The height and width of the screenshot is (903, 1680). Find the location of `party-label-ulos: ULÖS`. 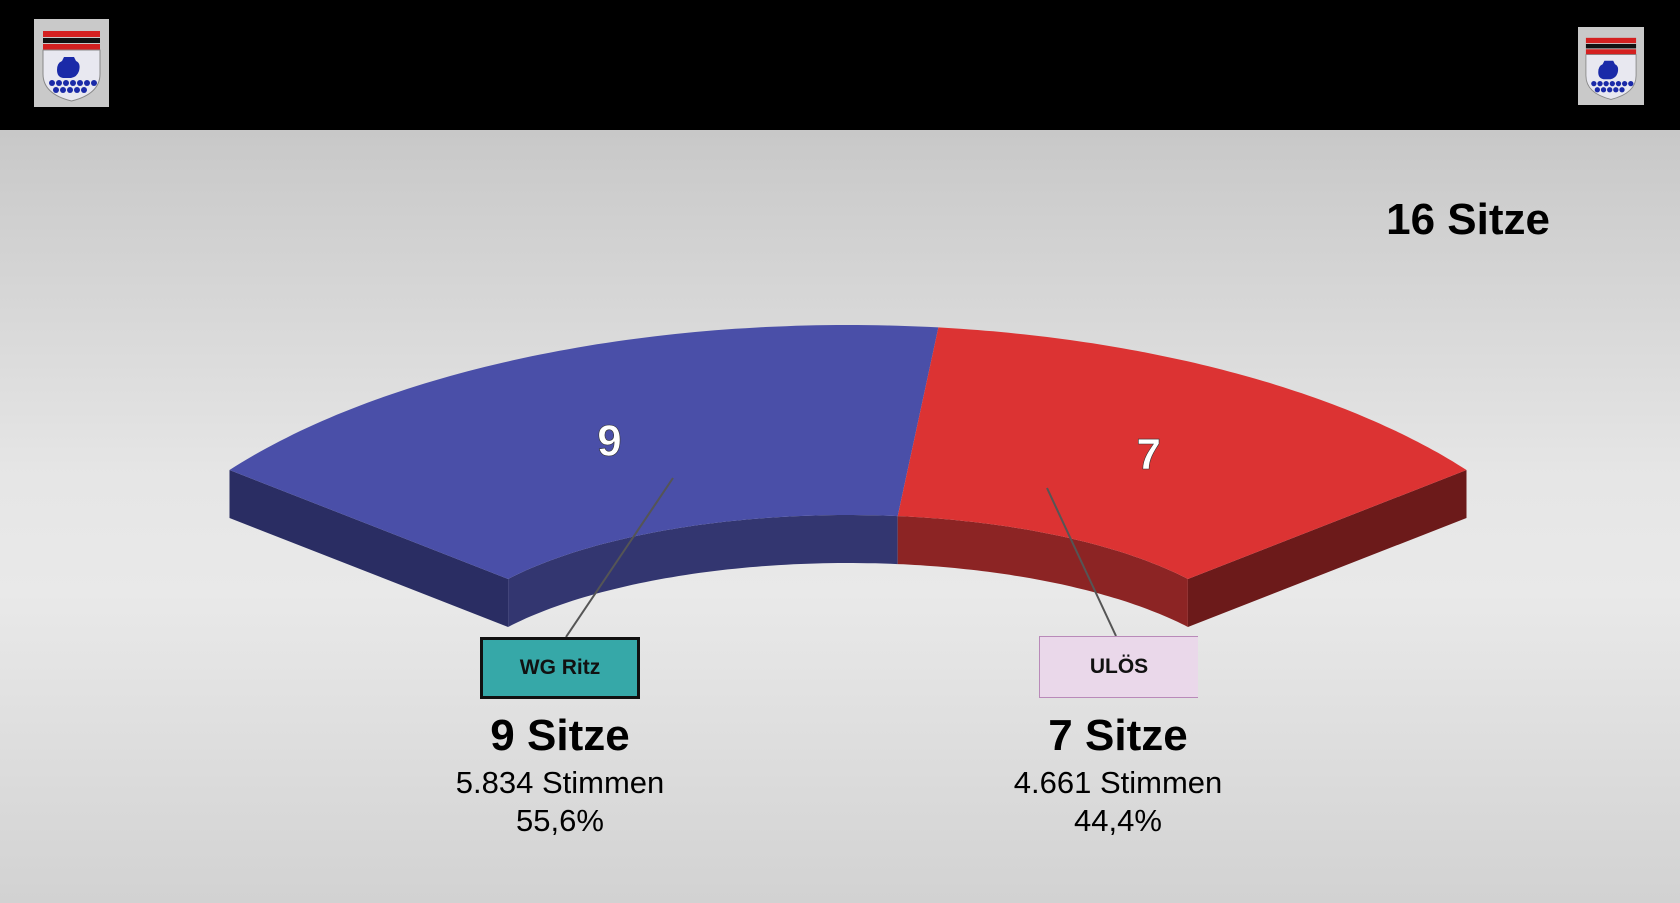

party-label-ulos: ULÖS is located at coordinates (1118, 667).